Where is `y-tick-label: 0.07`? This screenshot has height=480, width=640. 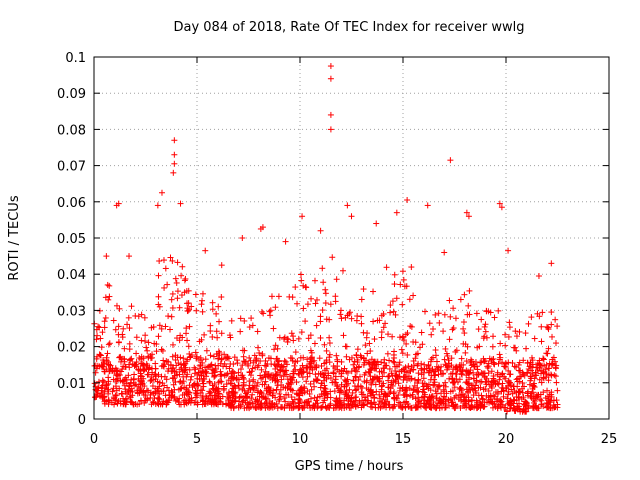 y-tick-label: 0.07 is located at coordinates (71, 167).